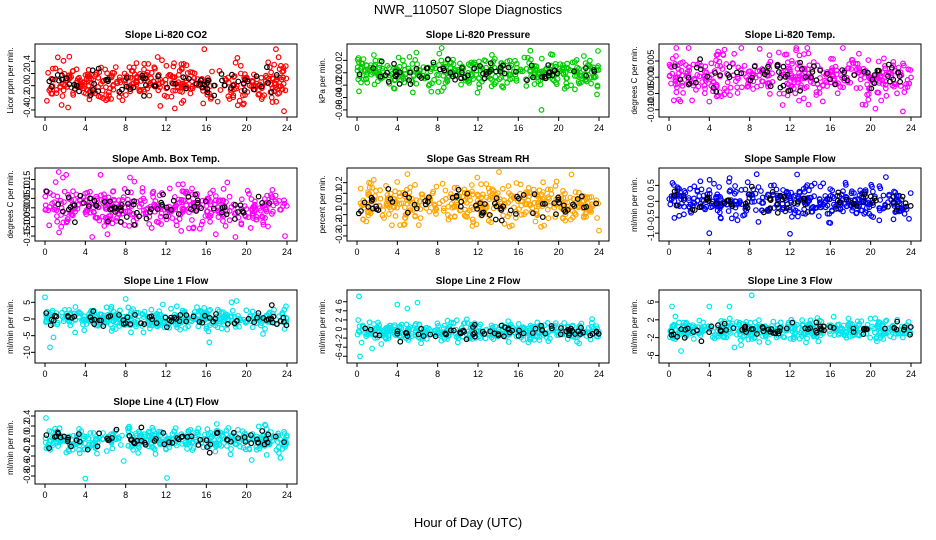  I want to click on y-tick-label: -5, so click(27, 336).